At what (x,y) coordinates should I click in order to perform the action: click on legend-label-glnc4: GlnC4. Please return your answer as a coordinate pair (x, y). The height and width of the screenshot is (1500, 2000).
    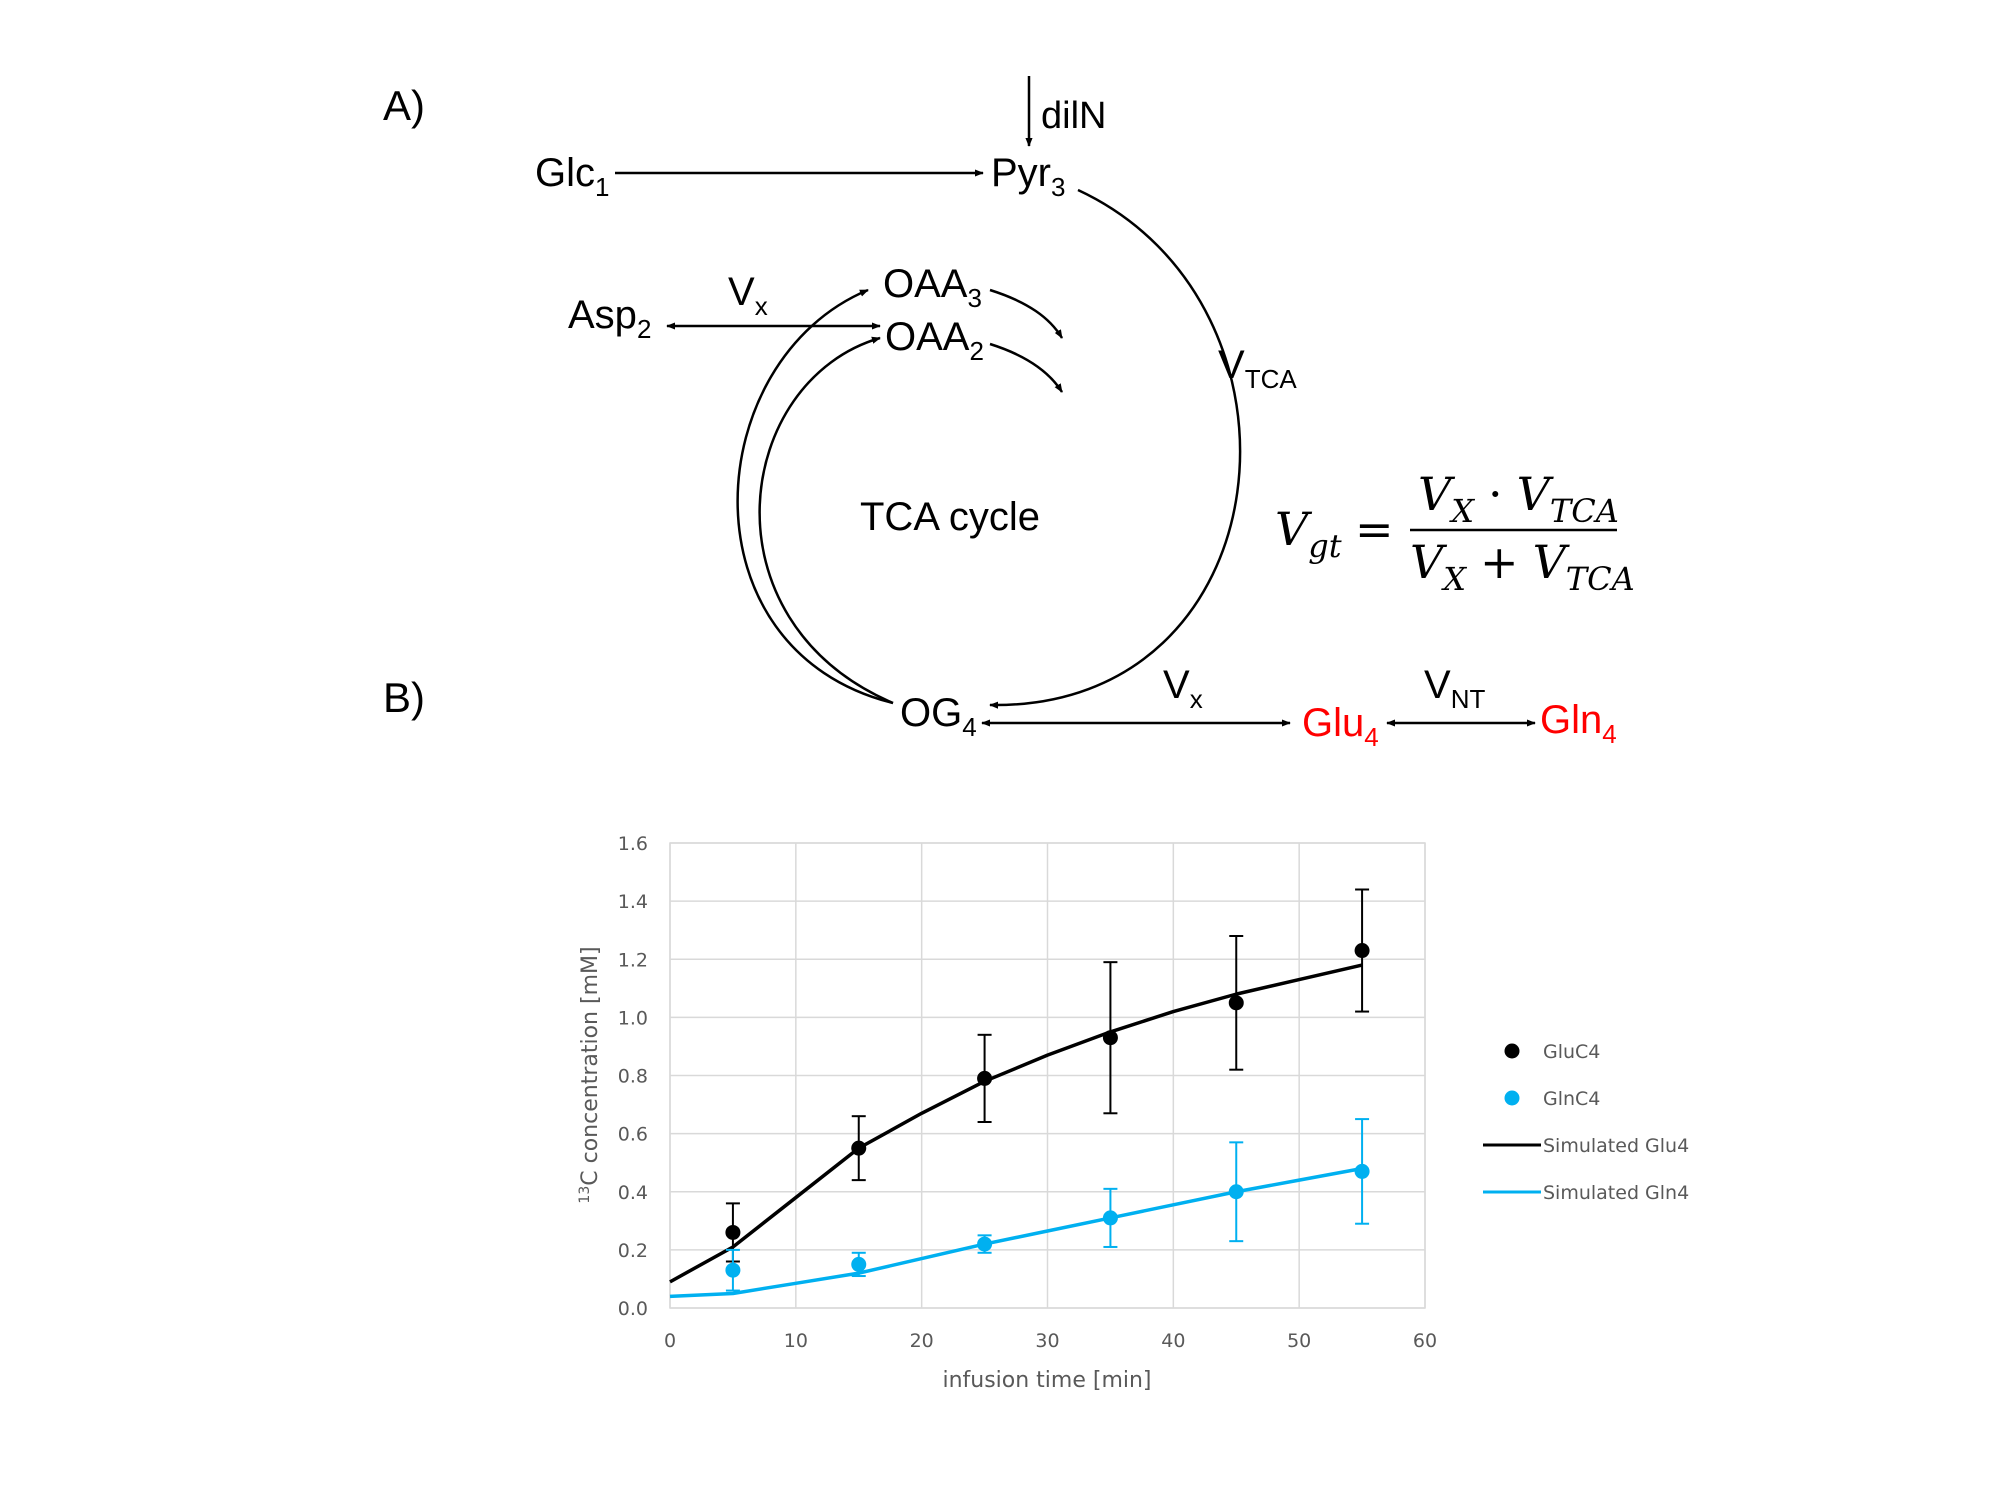
    Looking at the image, I should click on (1571, 1099).